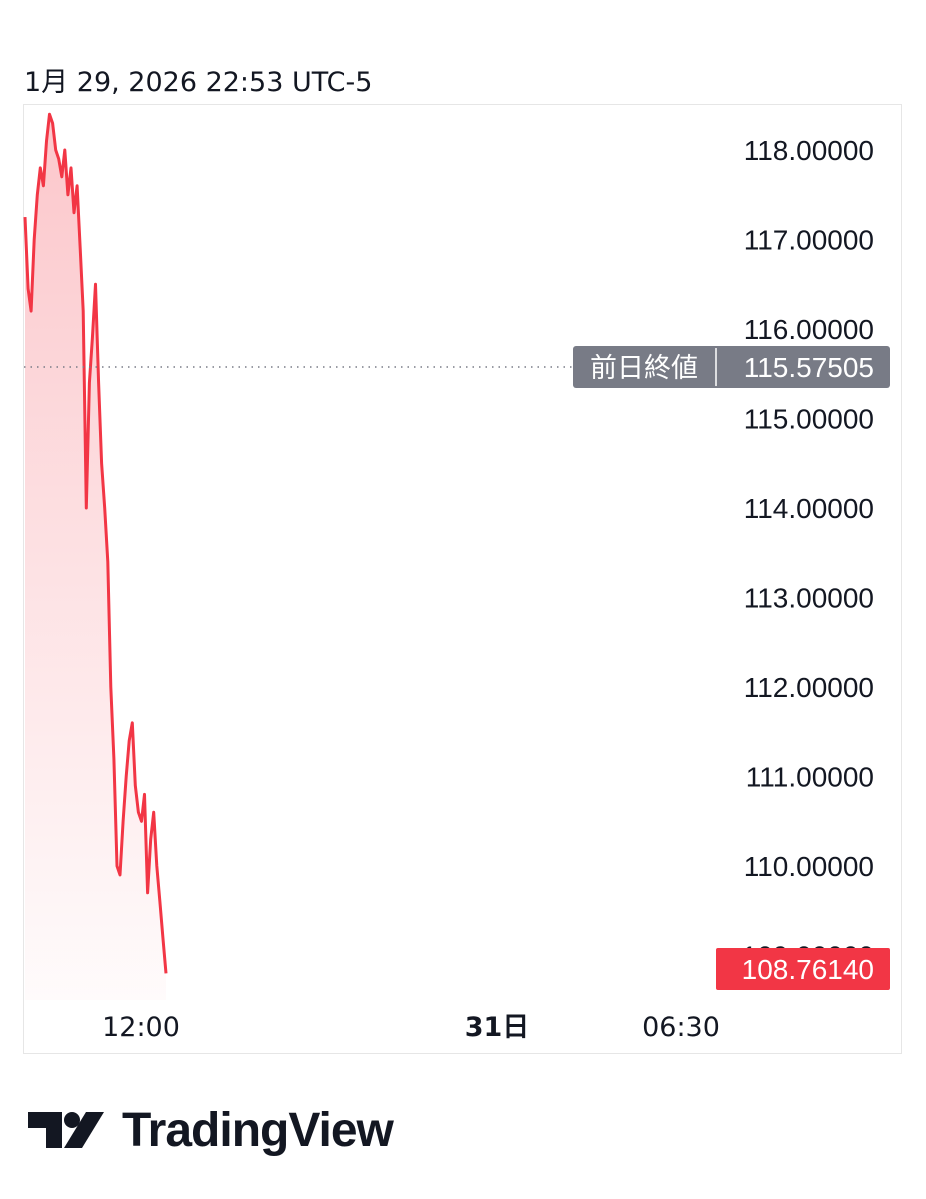 The image size is (926, 1199). I want to click on tradingview-wordmark: TradingView, so click(258, 1130).